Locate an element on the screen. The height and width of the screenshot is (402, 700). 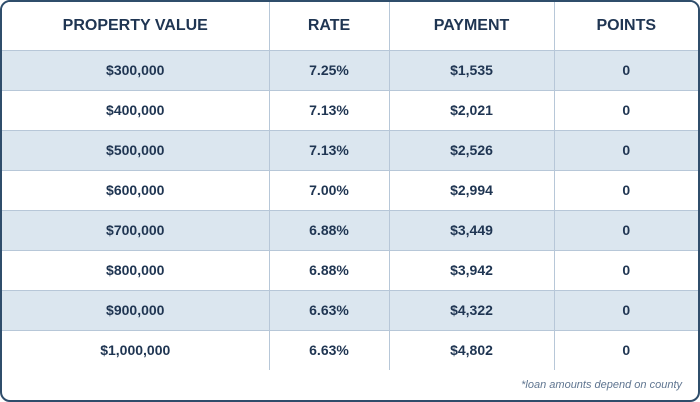
cell-property-value: $800,000 is located at coordinates (136, 270).